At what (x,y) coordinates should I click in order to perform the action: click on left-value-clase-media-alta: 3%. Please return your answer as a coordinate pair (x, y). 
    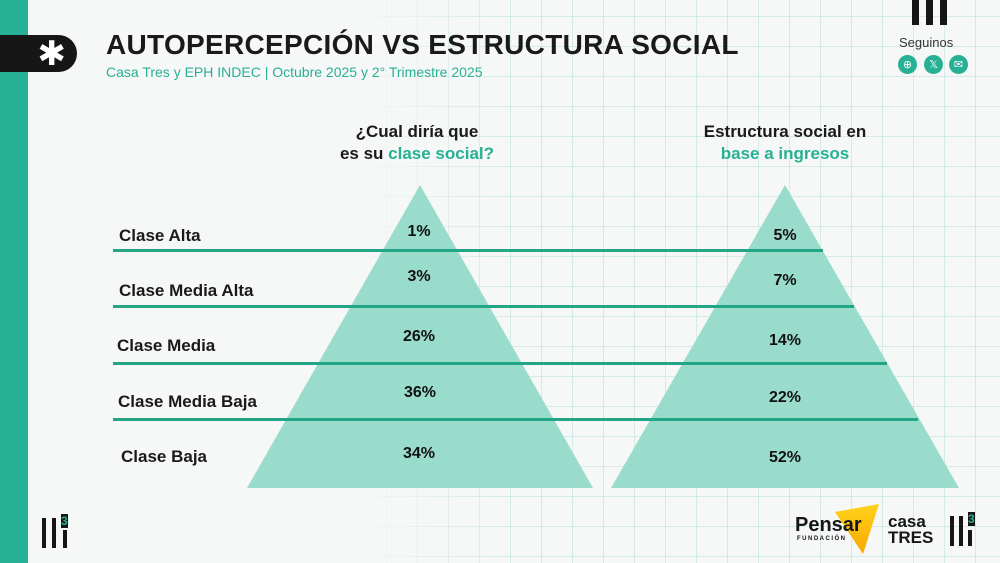
    Looking at the image, I should click on (419, 276).